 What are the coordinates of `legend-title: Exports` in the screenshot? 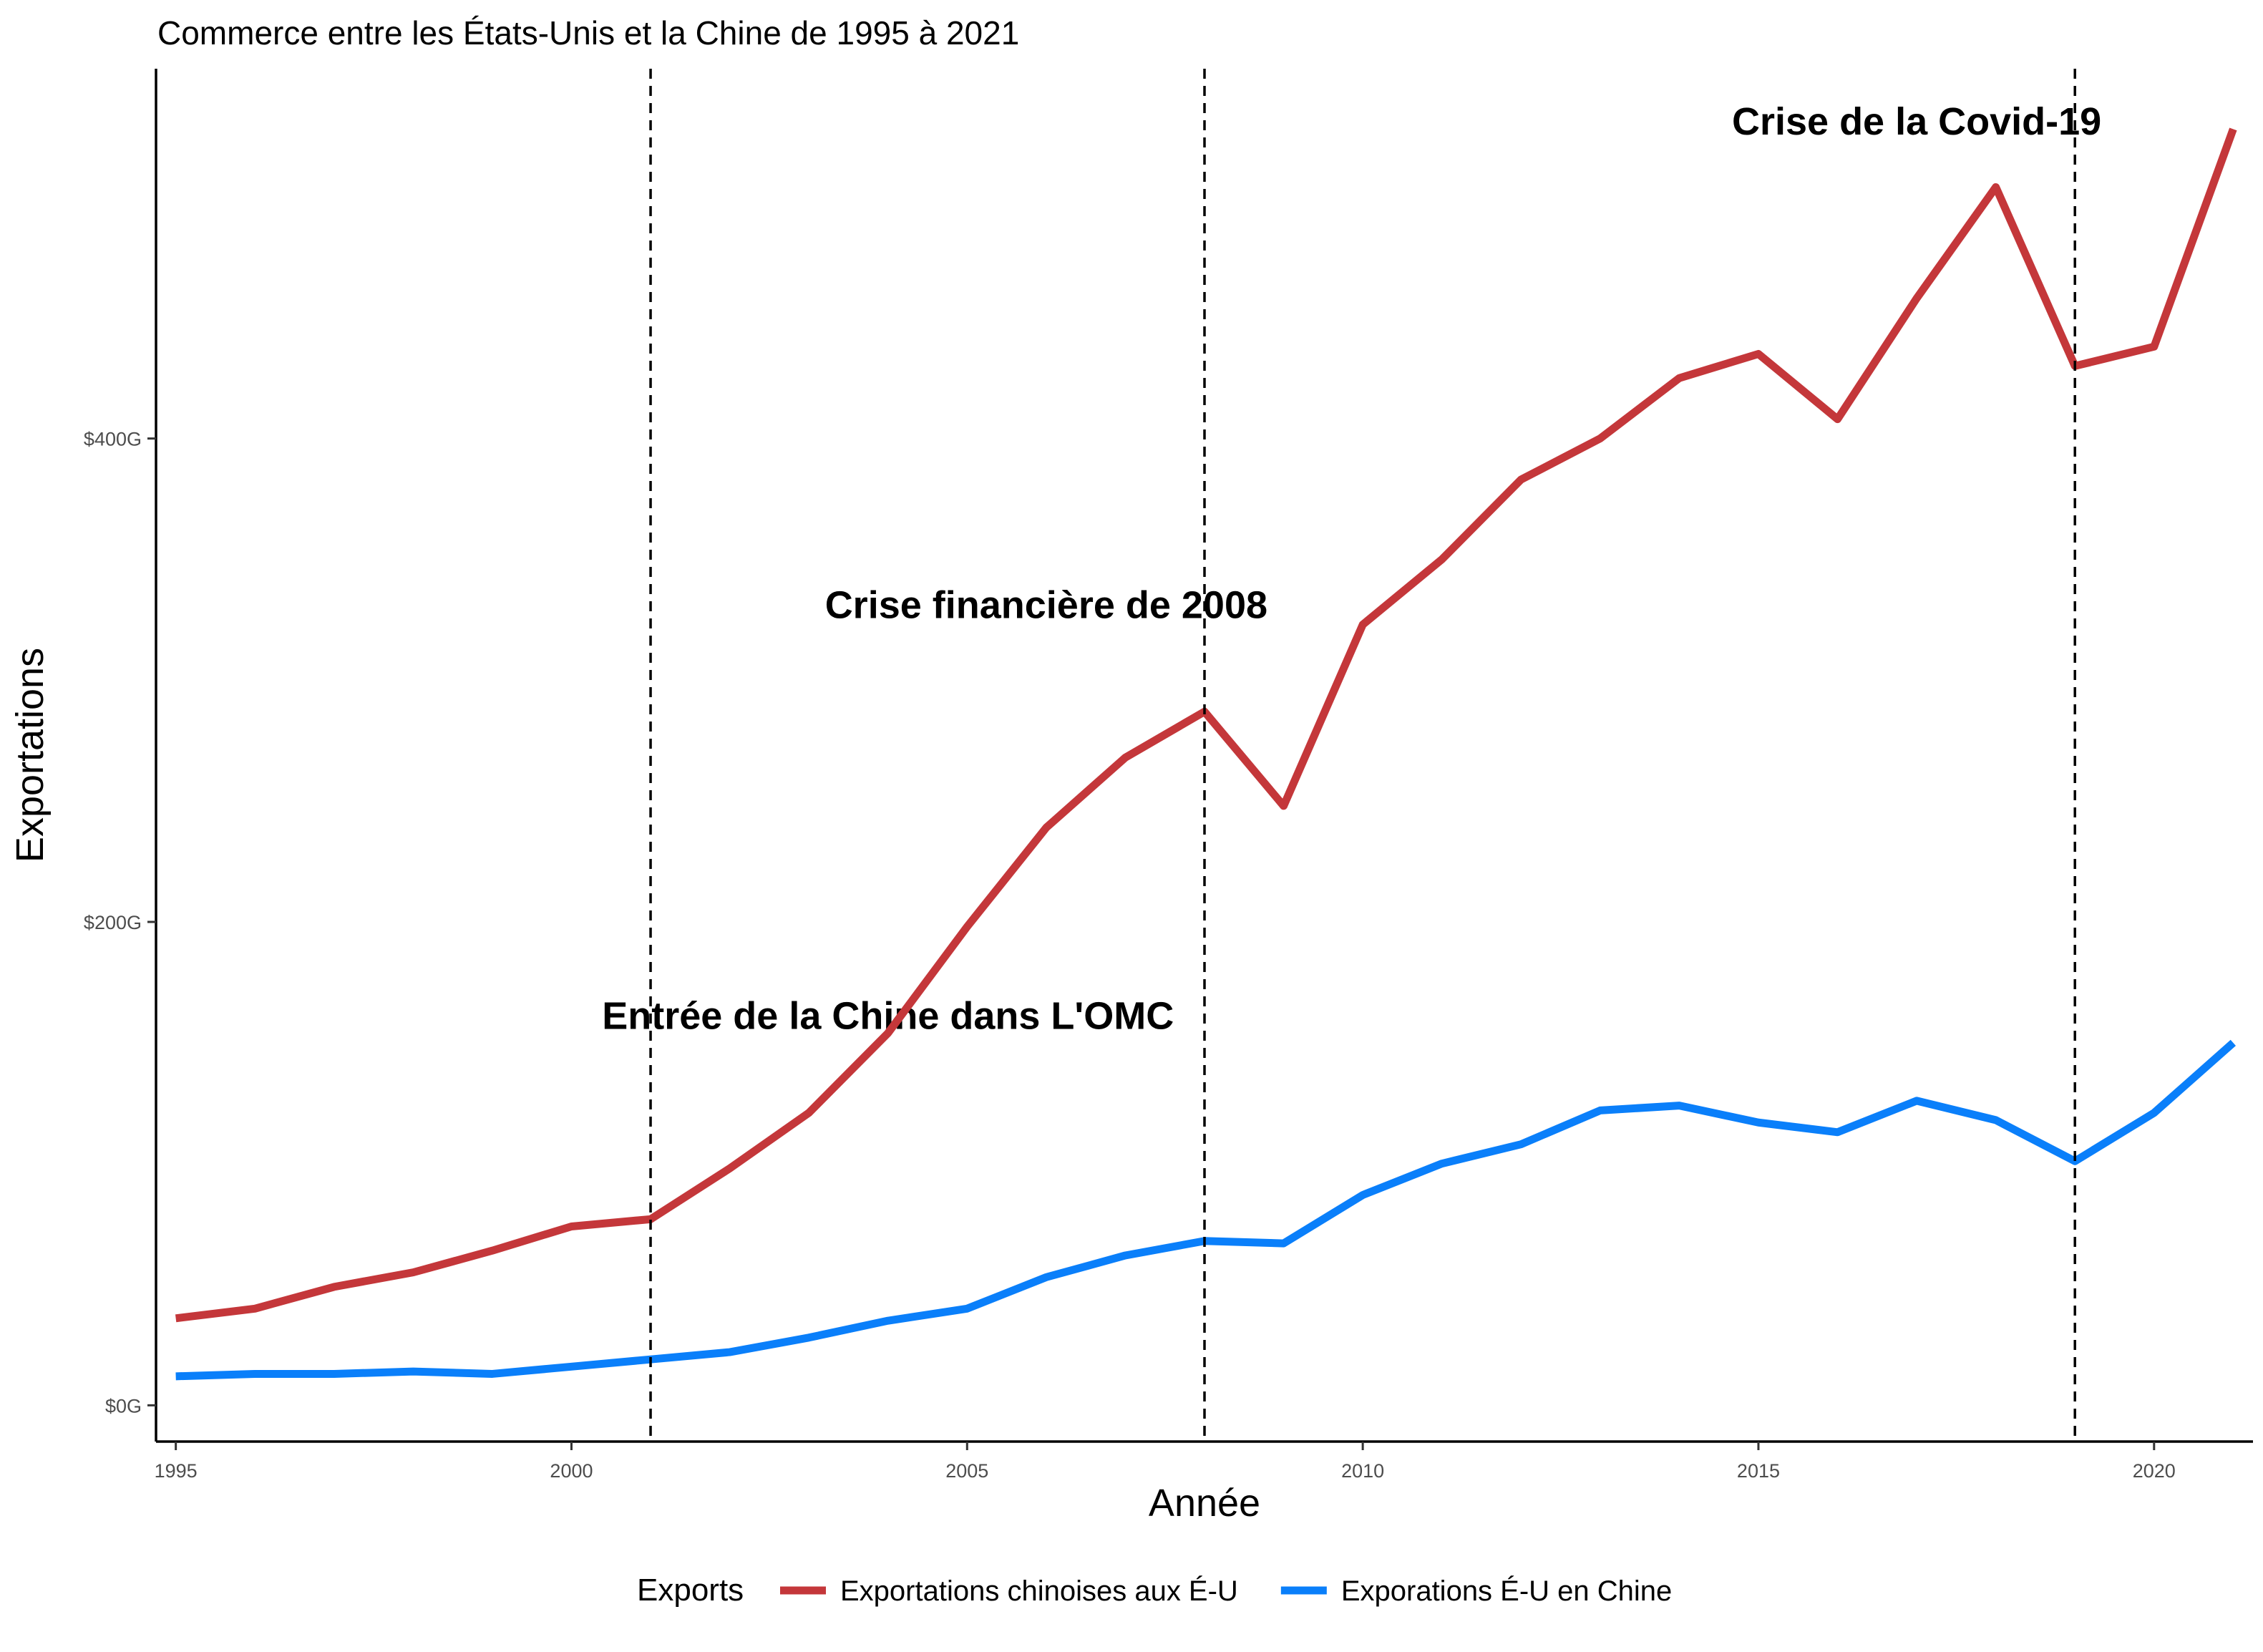 It's located at (690, 1590).